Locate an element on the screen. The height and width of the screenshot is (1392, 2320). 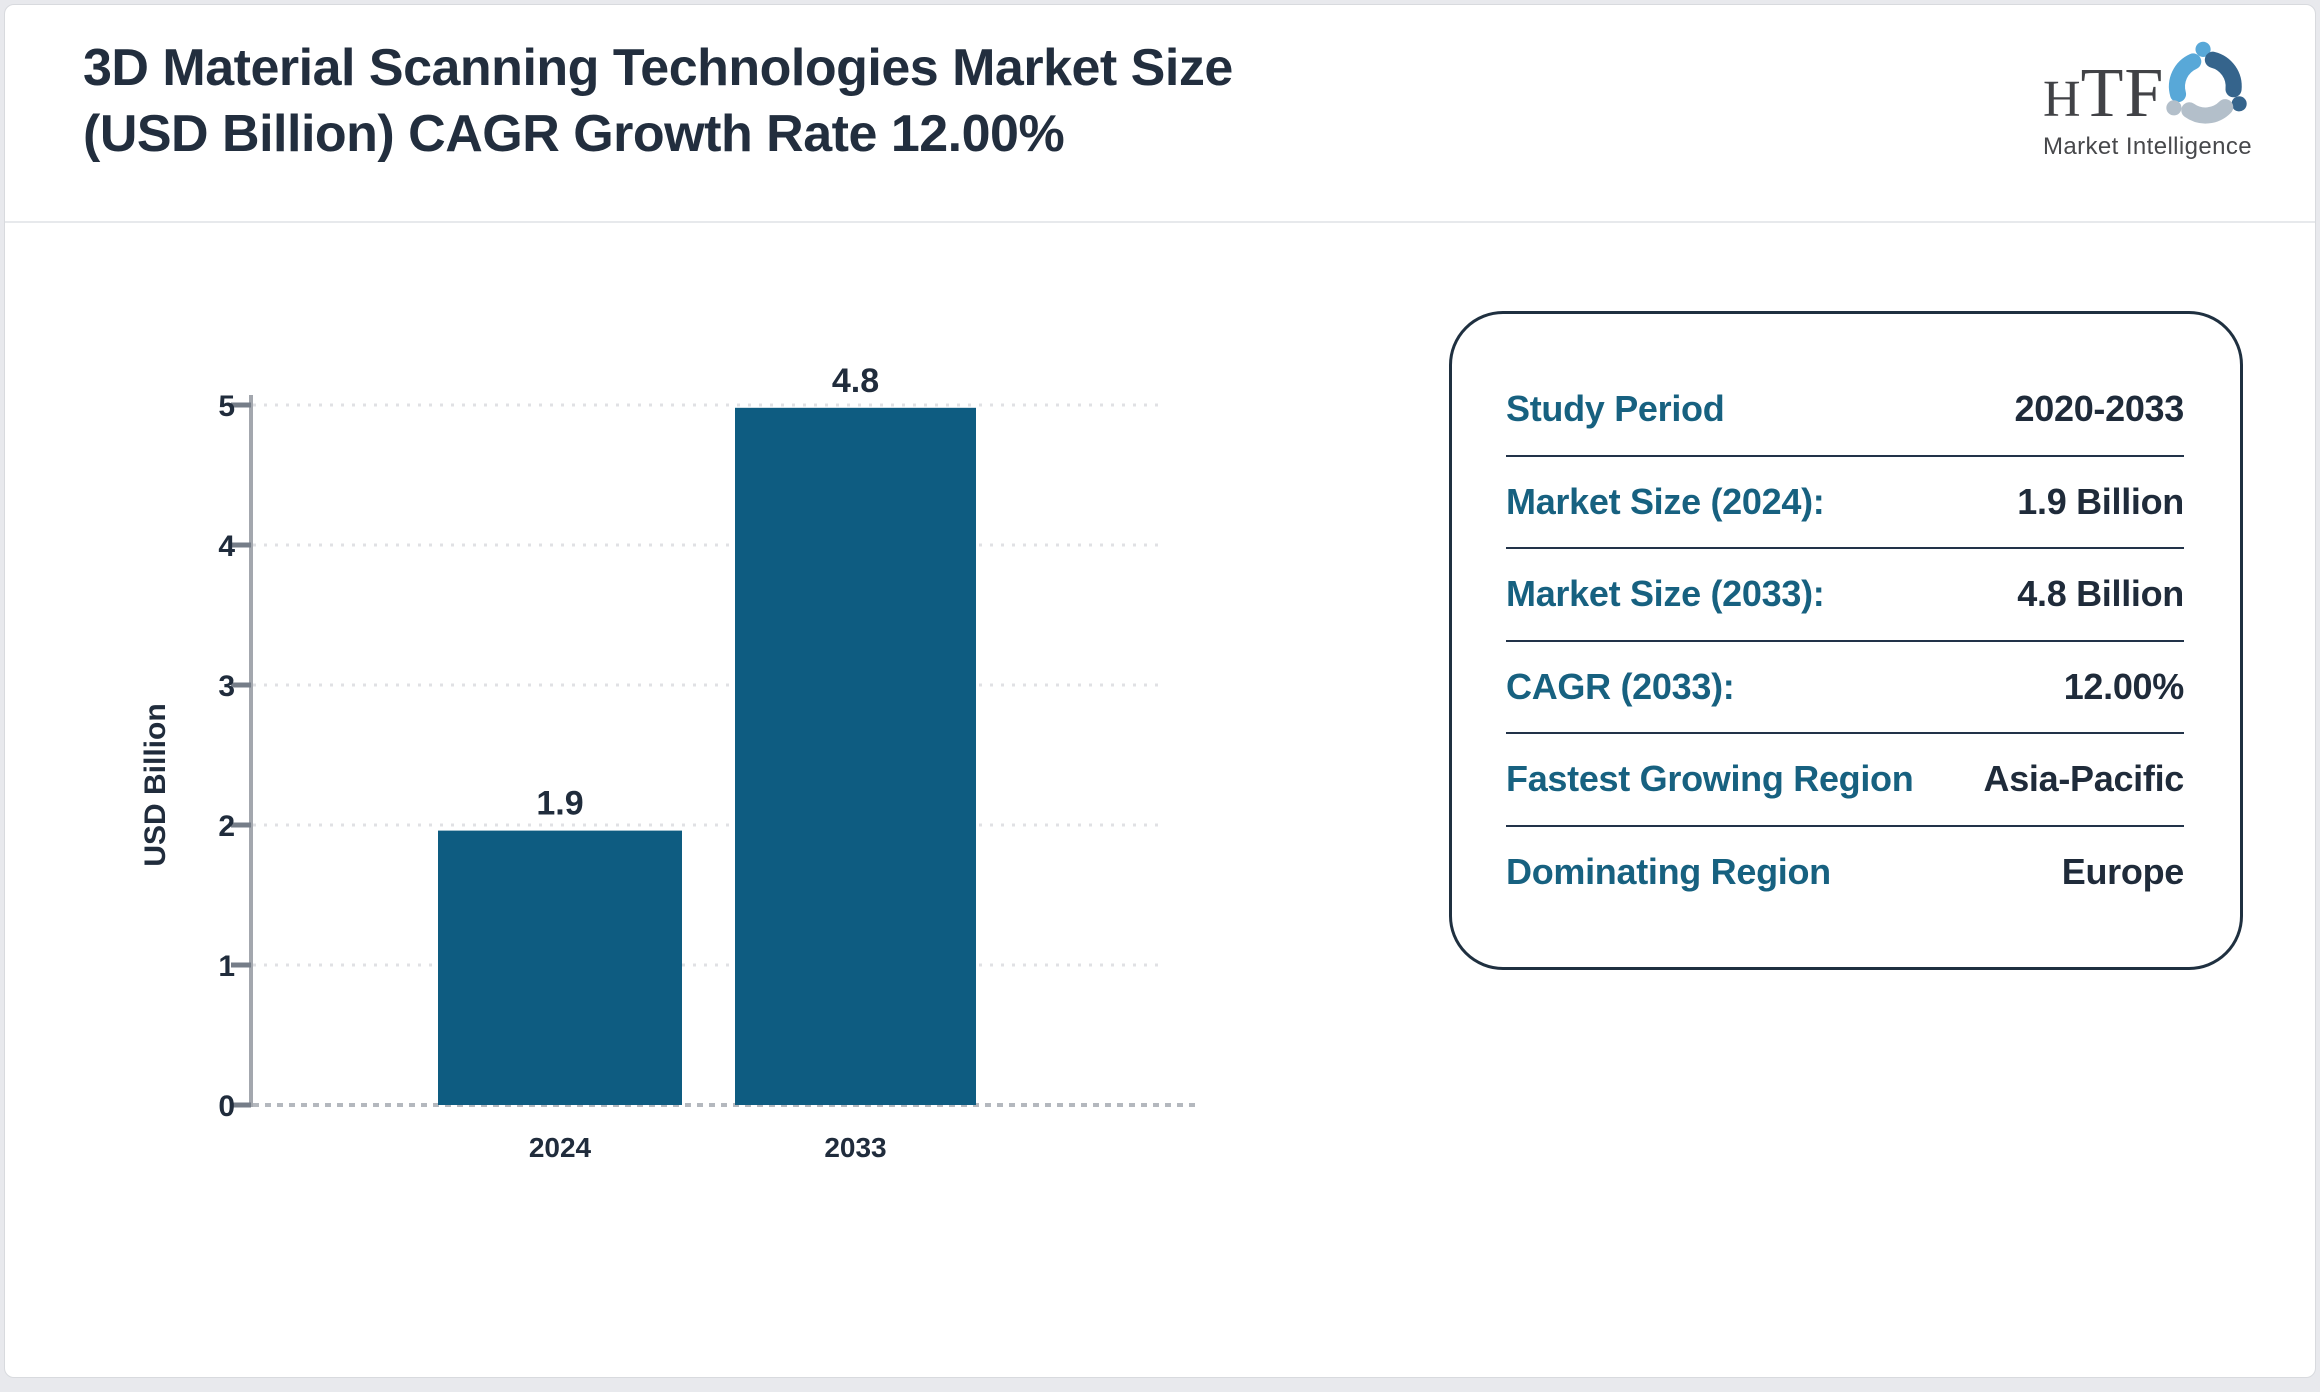
logo-brand-tf: TF is located at coordinates (2122, 93).